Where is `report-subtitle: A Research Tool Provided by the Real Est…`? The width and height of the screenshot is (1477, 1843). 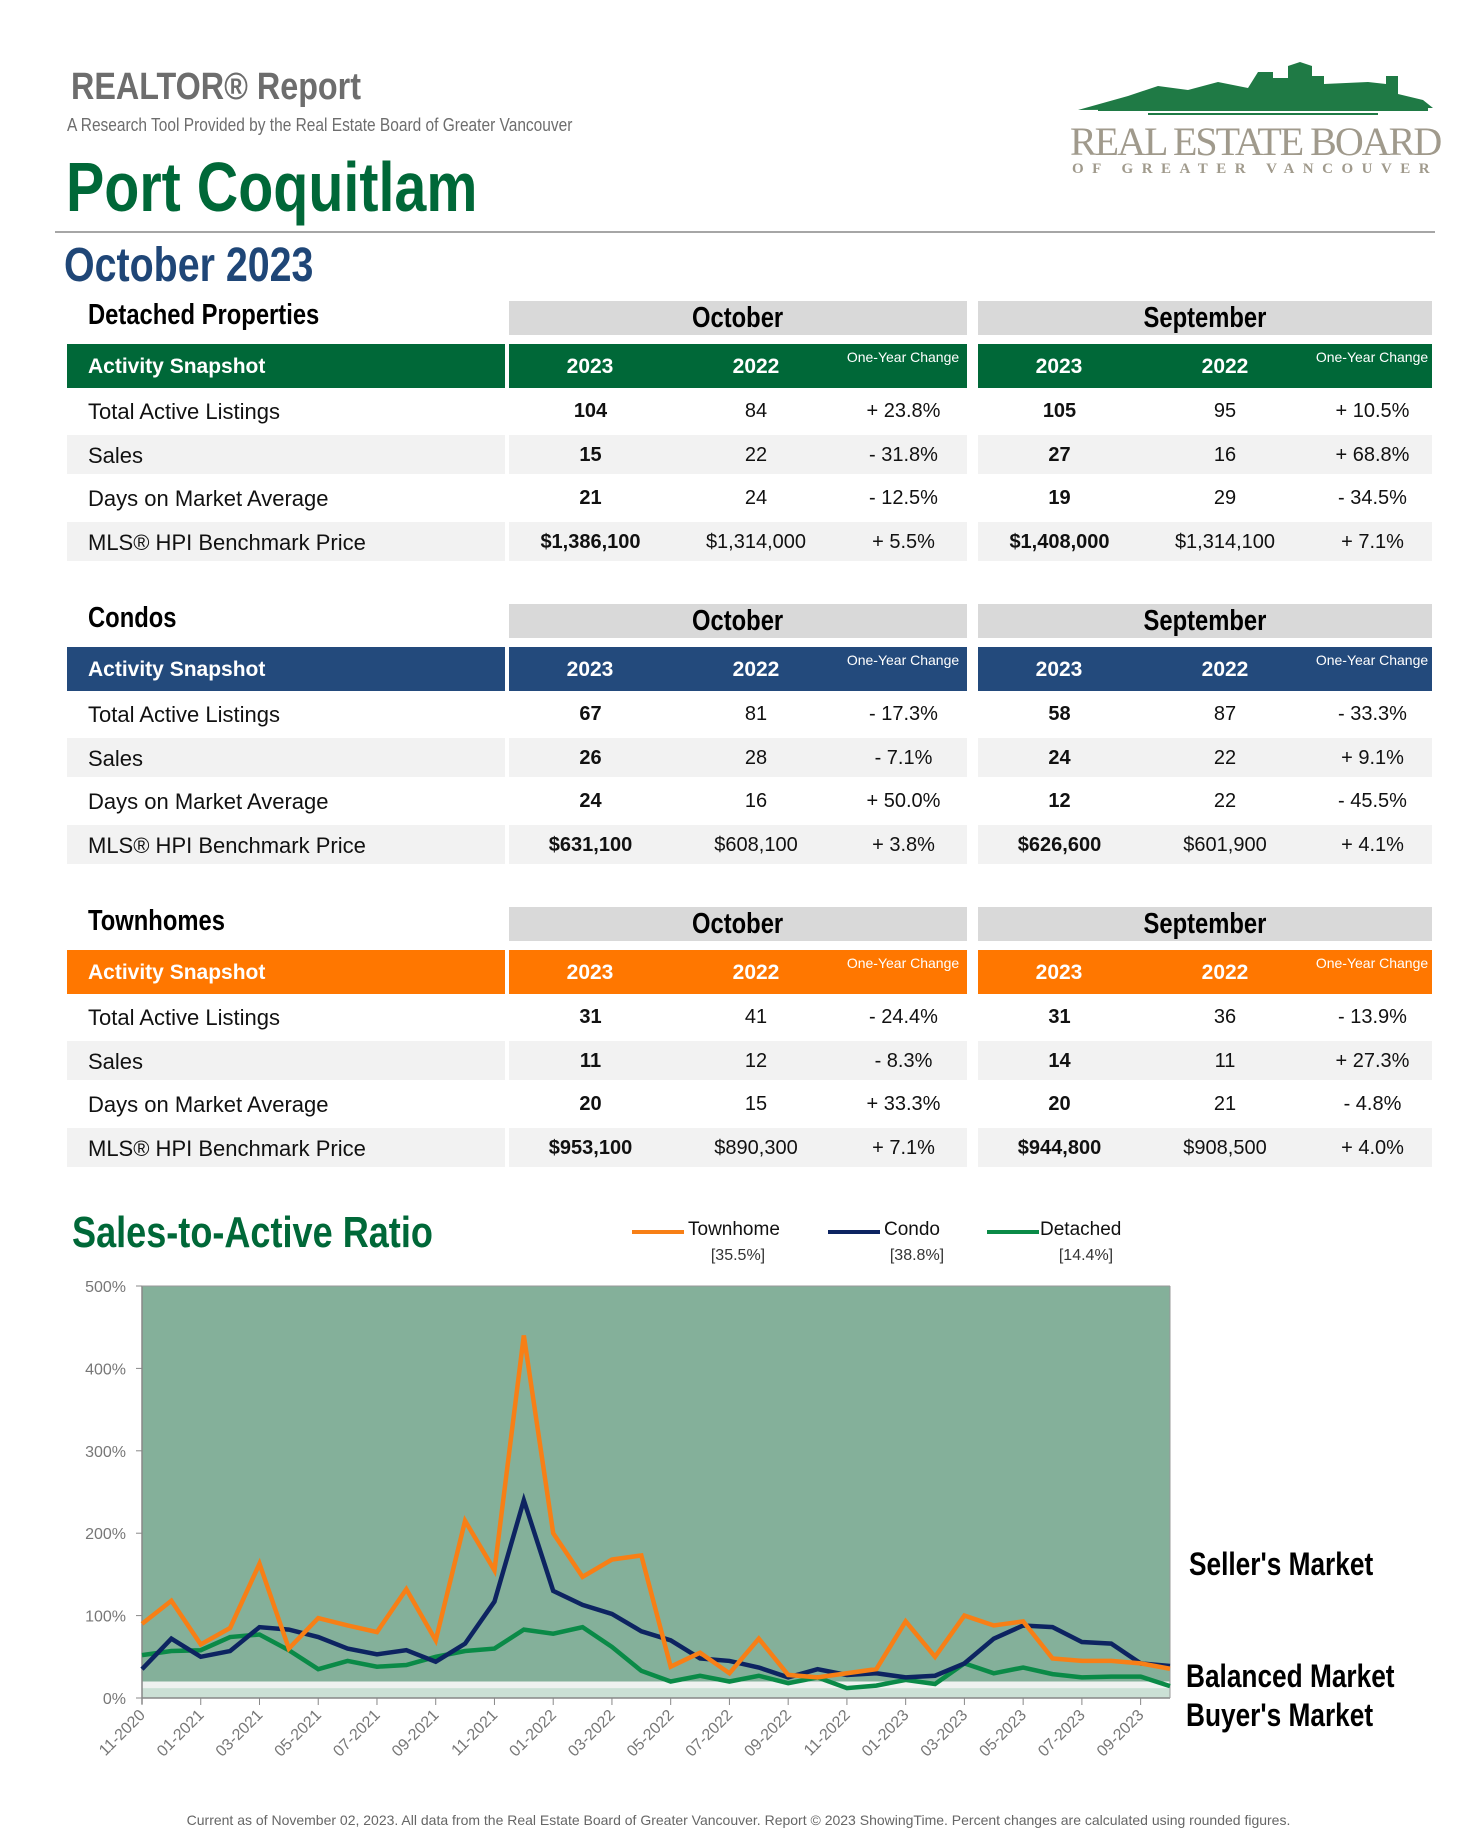
report-subtitle: A Research Tool Provided by the Real Est… is located at coordinates (320, 125).